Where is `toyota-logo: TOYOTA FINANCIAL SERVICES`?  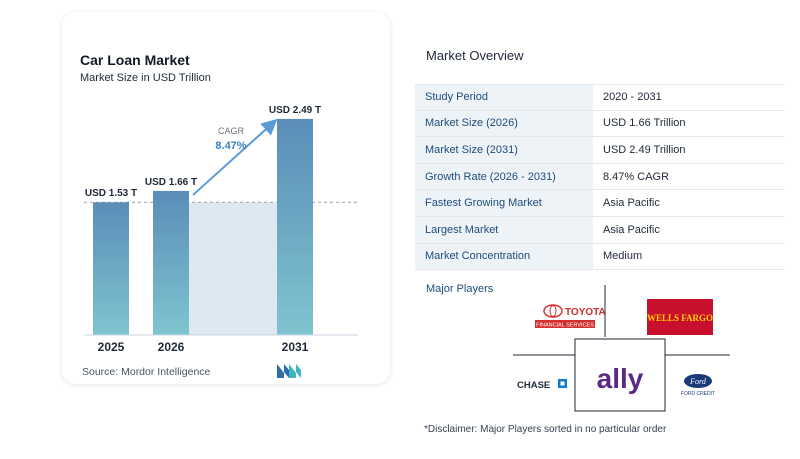
toyota-logo: TOYOTA FINANCIAL SERVICES is located at coordinates (570, 316).